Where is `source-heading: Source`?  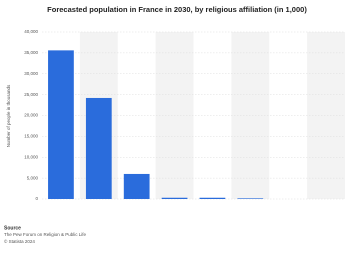 source-heading: Source is located at coordinates (12, 228).